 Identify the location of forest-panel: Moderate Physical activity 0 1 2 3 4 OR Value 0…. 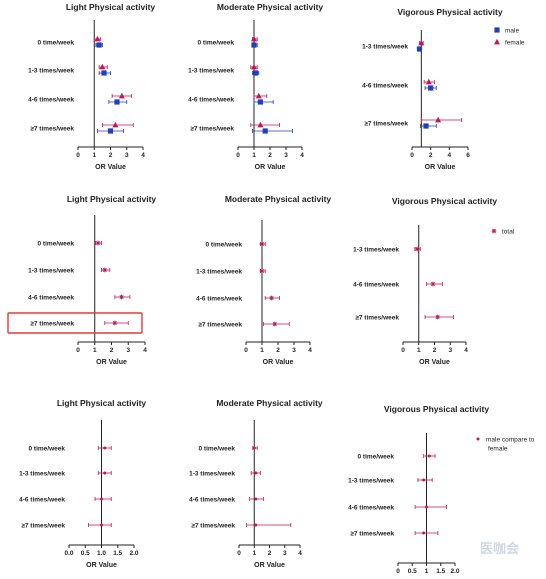
(255, 86).